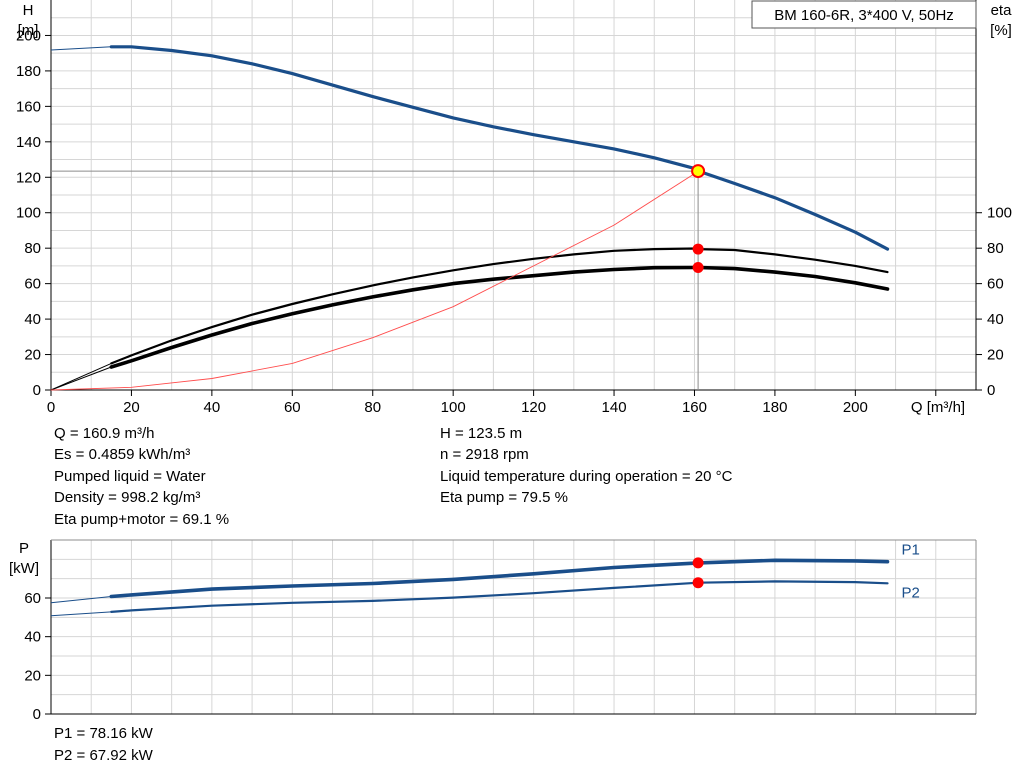 This screenshot has height=781, width=1024. Describe the element at coordinates (372, 407) in the screenshot. I see `x-tick-label: 80` at that location.